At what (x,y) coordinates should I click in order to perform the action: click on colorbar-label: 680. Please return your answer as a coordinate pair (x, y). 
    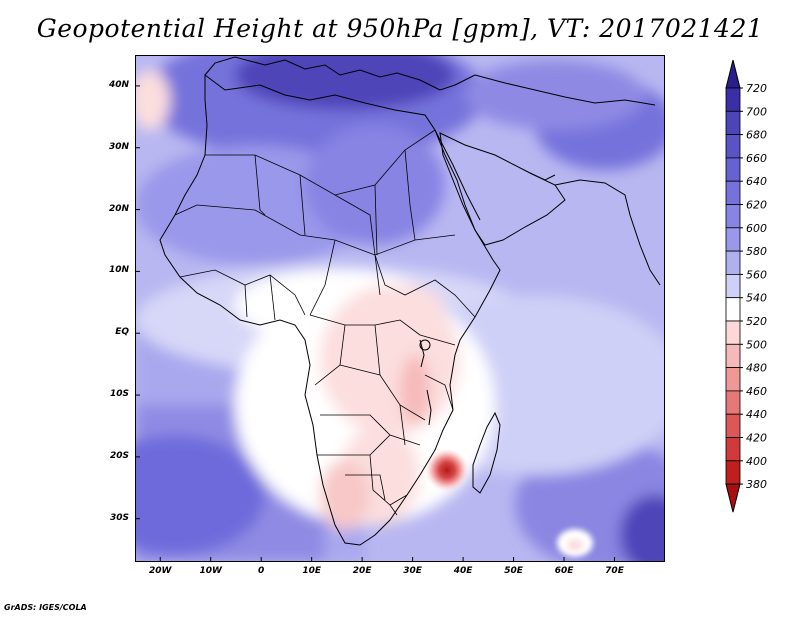
    Looking at the image, I should click on (756, 135).